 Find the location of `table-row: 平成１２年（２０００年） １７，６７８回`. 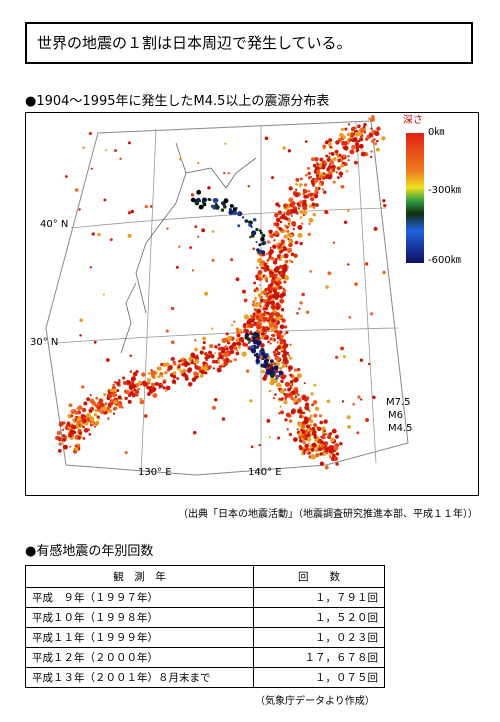

table-row: 平成１２年（２０００年） １７，６７８回 is located at coordinates (205, 657).